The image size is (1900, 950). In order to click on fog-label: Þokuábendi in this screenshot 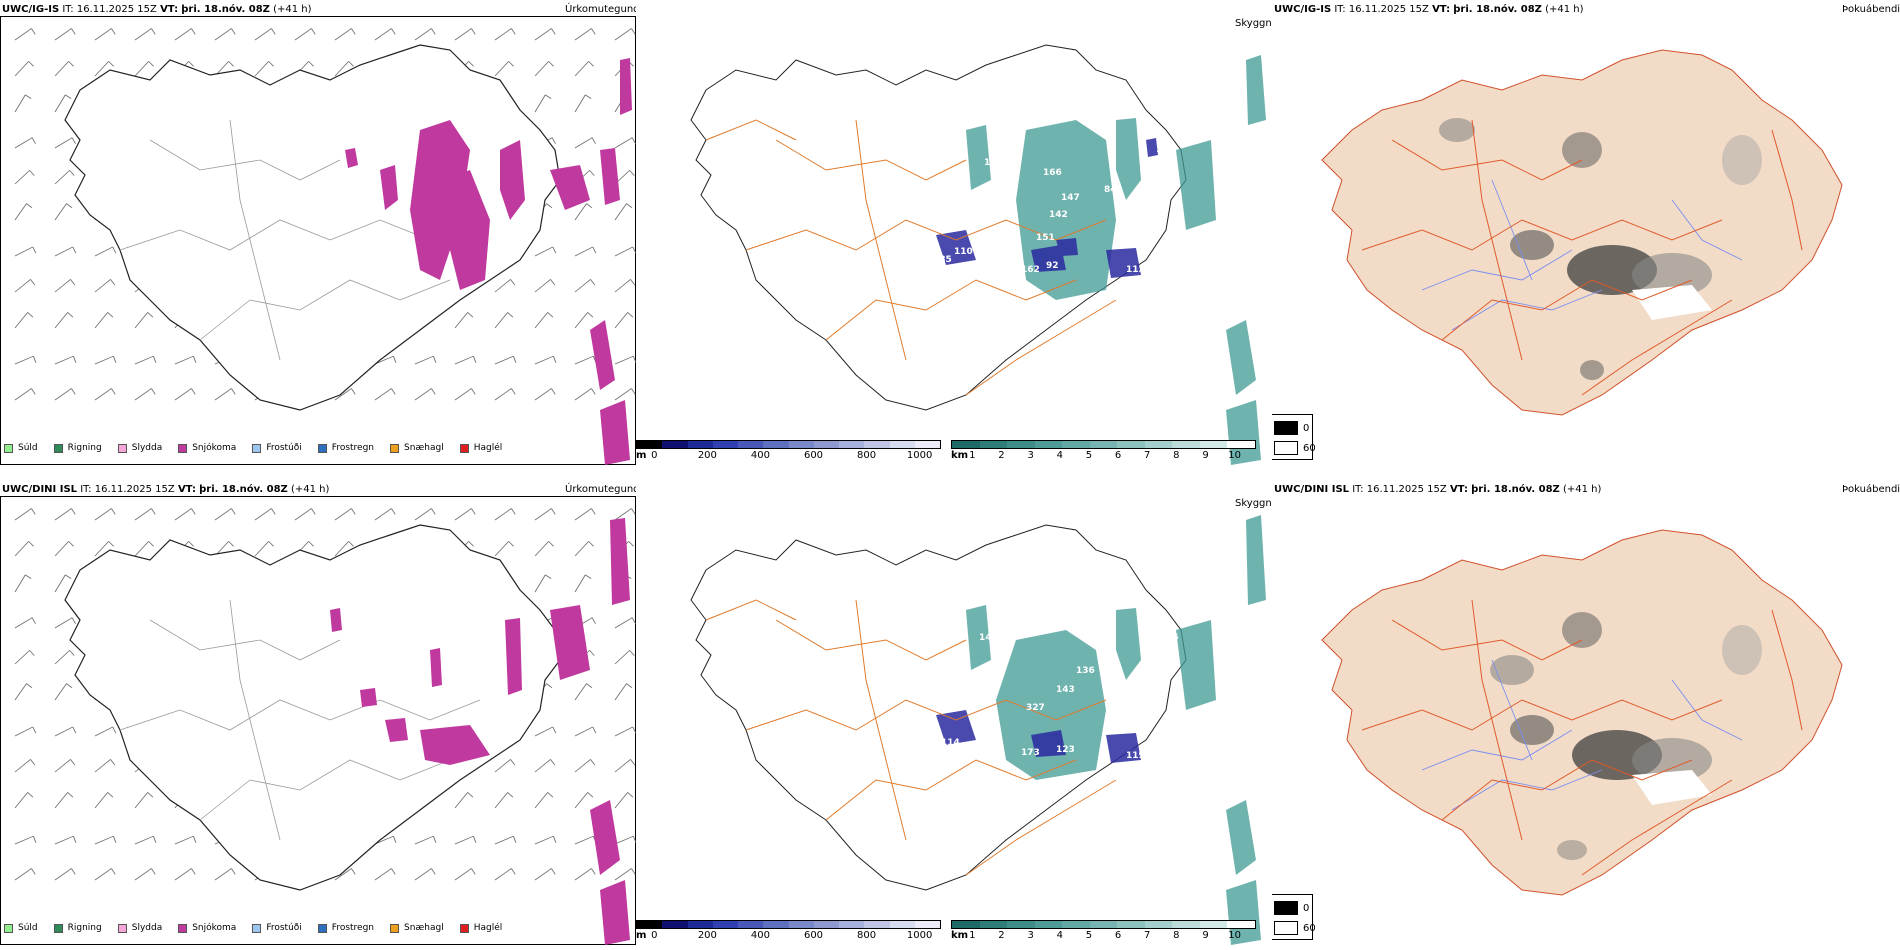, I will do `click(1871, 9)`.